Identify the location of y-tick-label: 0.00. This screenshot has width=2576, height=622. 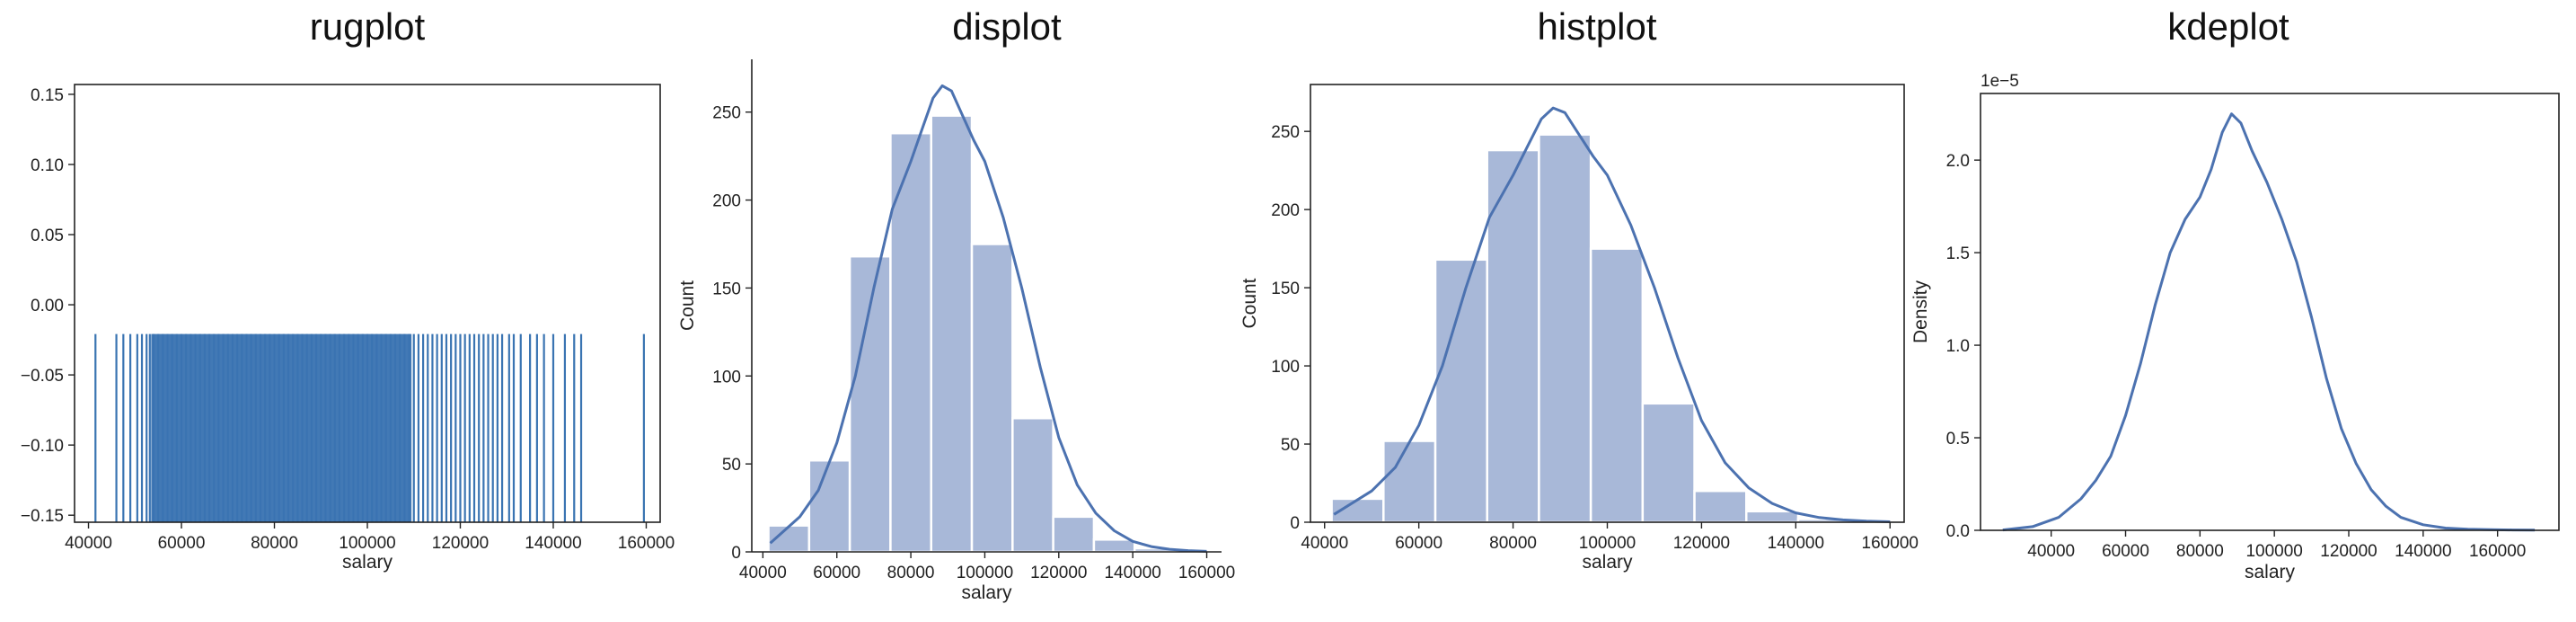
(47, 306).